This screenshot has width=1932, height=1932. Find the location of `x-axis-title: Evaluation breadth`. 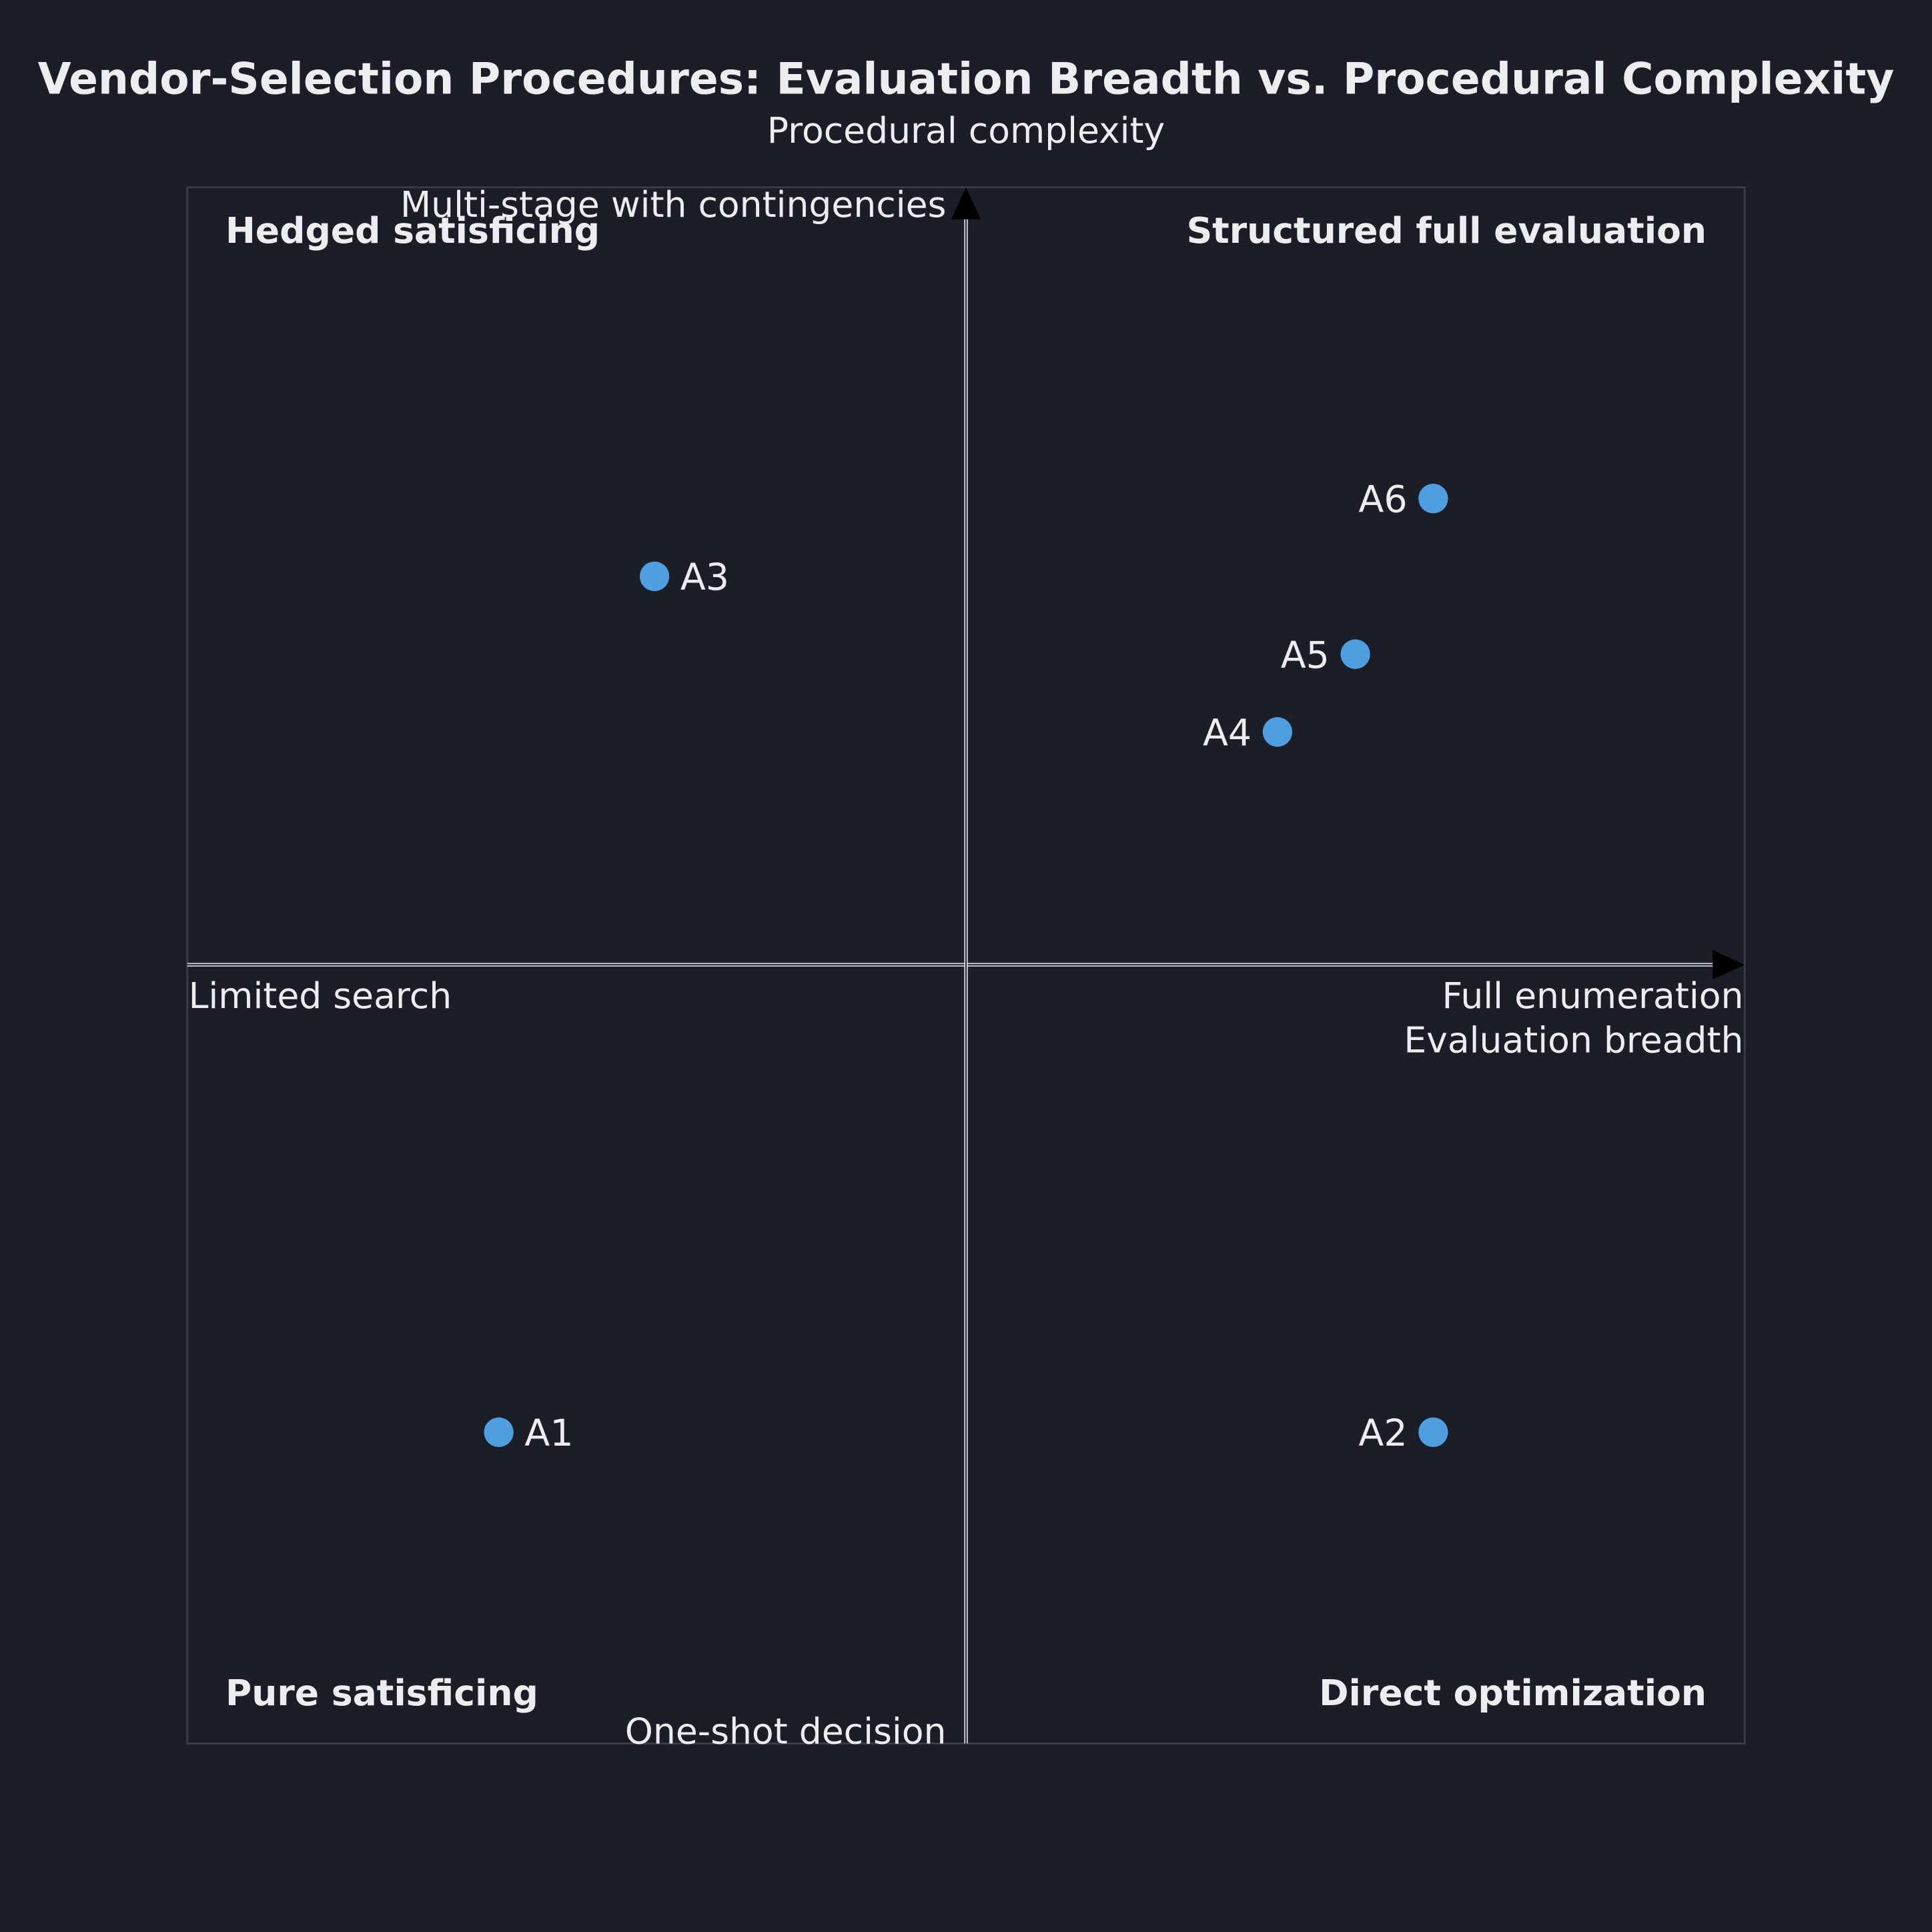

x-axis-title: Evaluation breadth is located at coordinates (1573, 1040).